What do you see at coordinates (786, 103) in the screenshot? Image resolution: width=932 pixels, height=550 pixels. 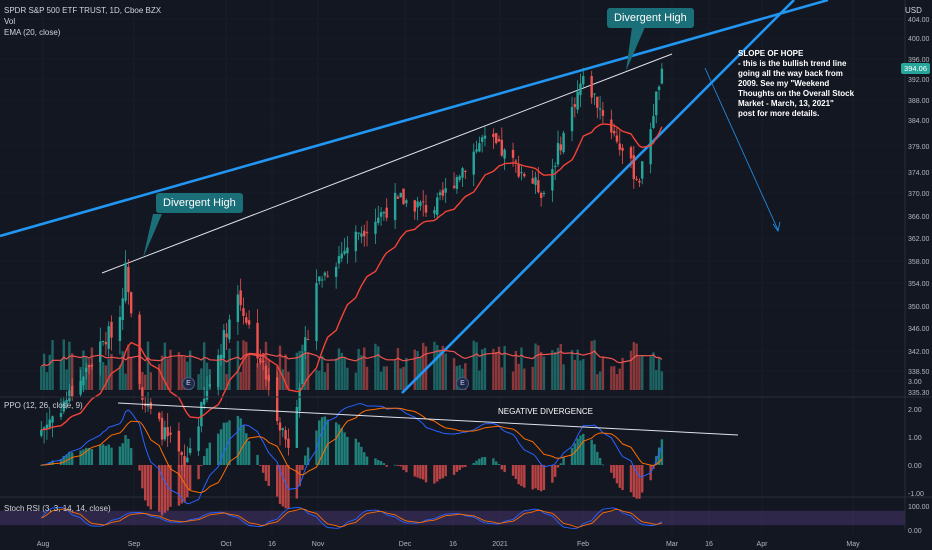 I see `slope-note-line: Market - March, 13, 2021"` at bounding box center [786, 103].